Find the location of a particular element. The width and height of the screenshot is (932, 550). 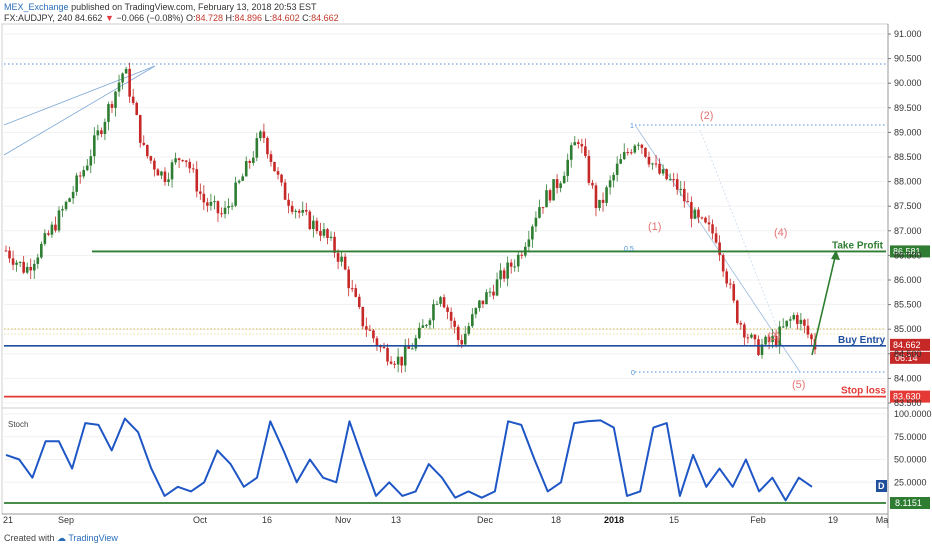

stoch-value-tag is located at coordinates (910, 503).